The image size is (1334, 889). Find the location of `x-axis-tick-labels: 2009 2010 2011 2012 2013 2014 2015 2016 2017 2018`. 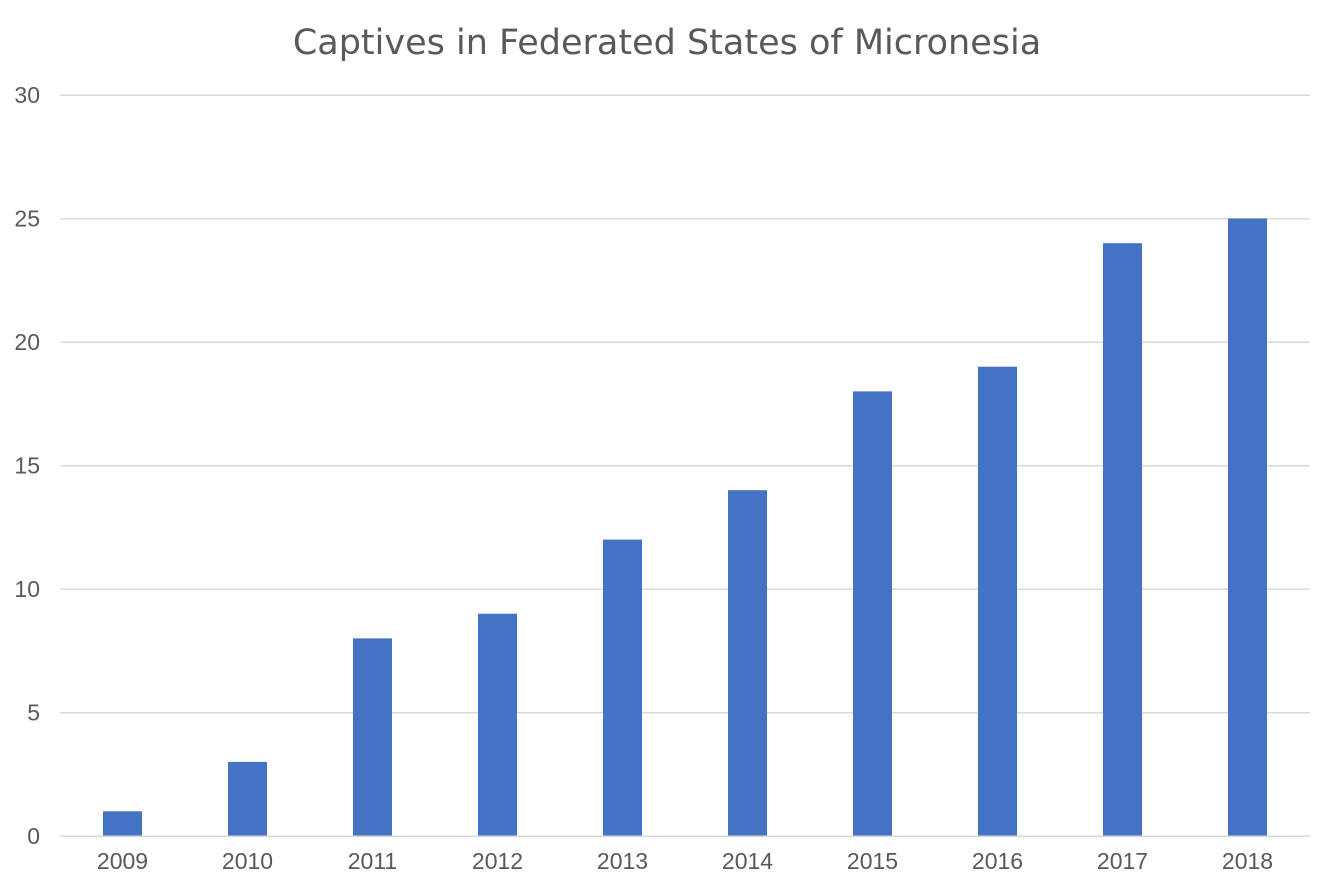

x-axis-tick-labels: 2009 2010 2011 2012 2013 2014 2015 2016 2017 2018 is located at coordinates (685, 861).